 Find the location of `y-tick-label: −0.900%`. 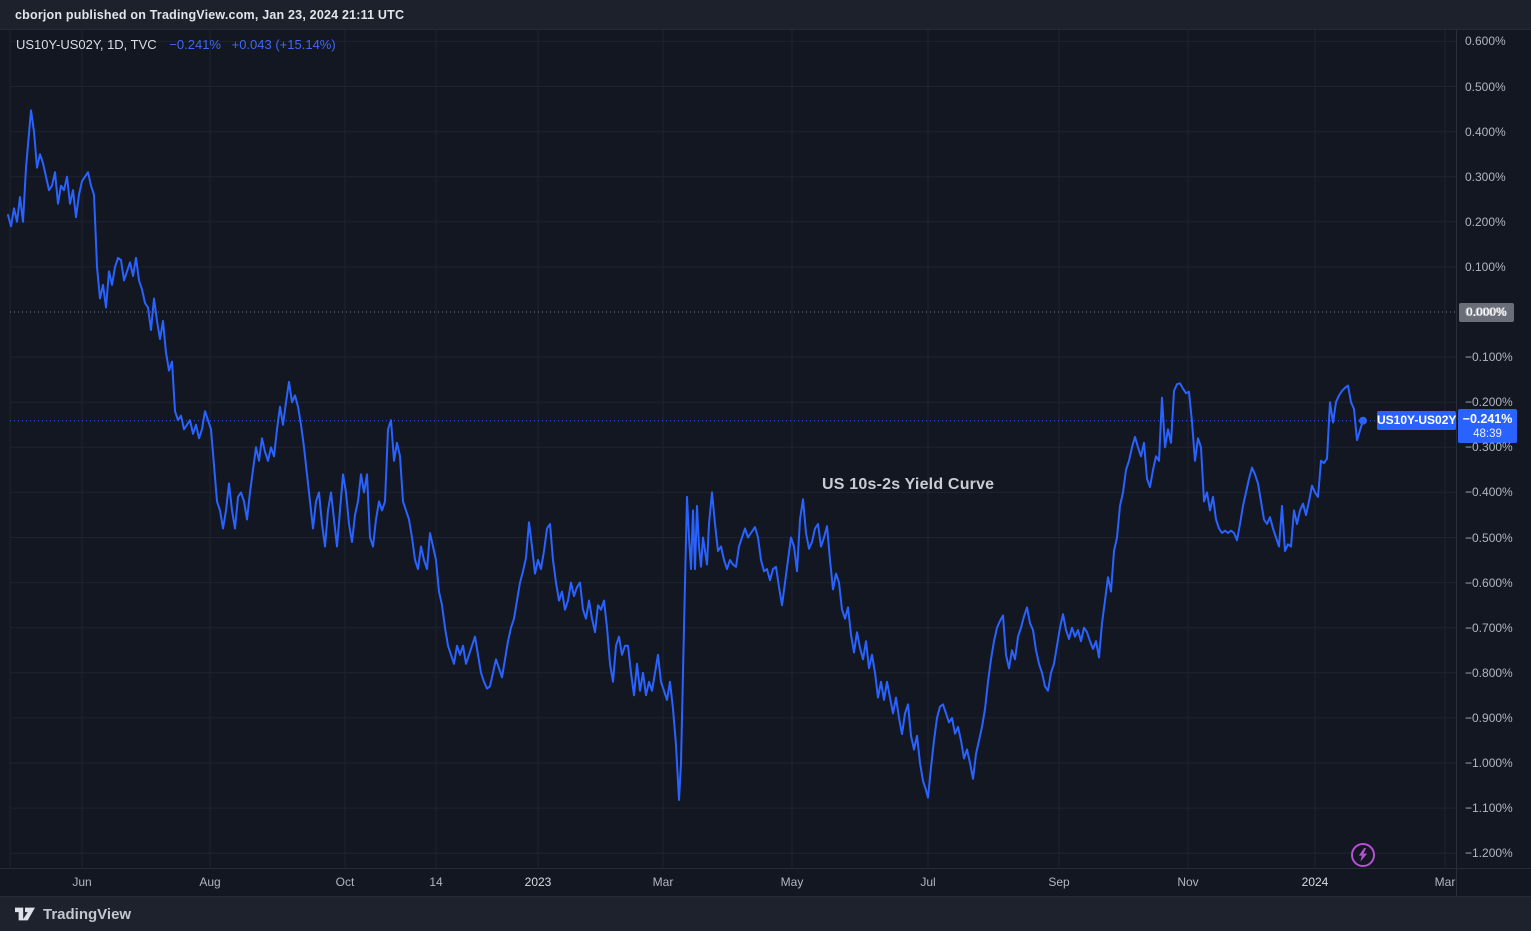

y-tick-label: −0.900% is located at coordinates (1489, 717).